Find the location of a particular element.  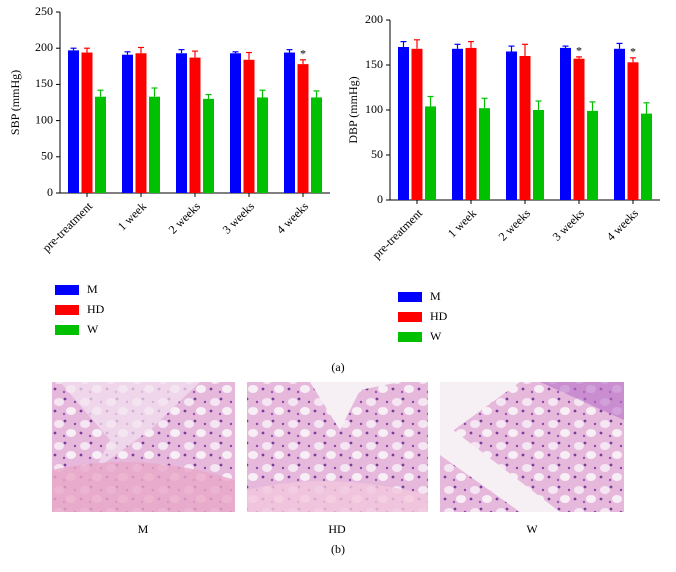

image-caption: HD is located at coordinates (337, 529).